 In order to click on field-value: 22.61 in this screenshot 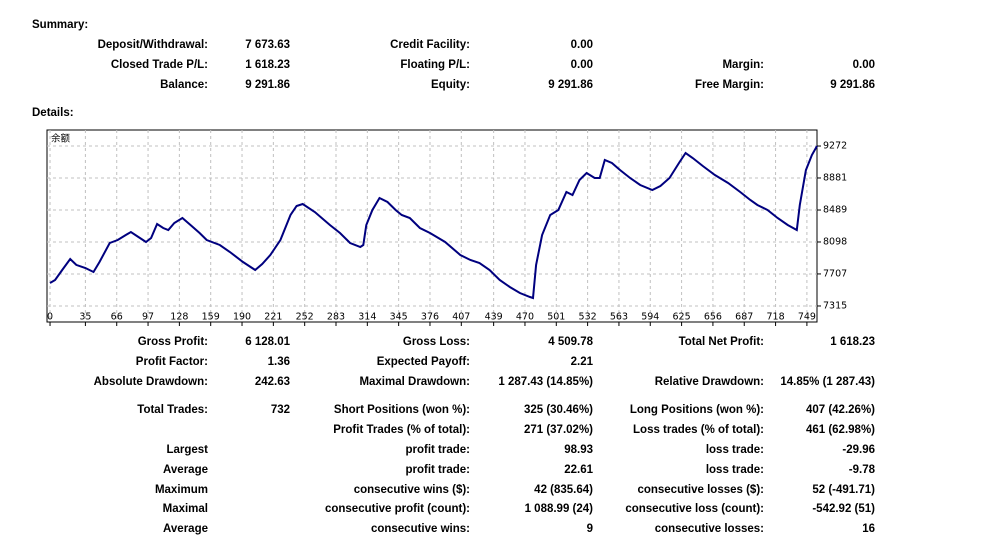, I will do `click(578, 470)`.